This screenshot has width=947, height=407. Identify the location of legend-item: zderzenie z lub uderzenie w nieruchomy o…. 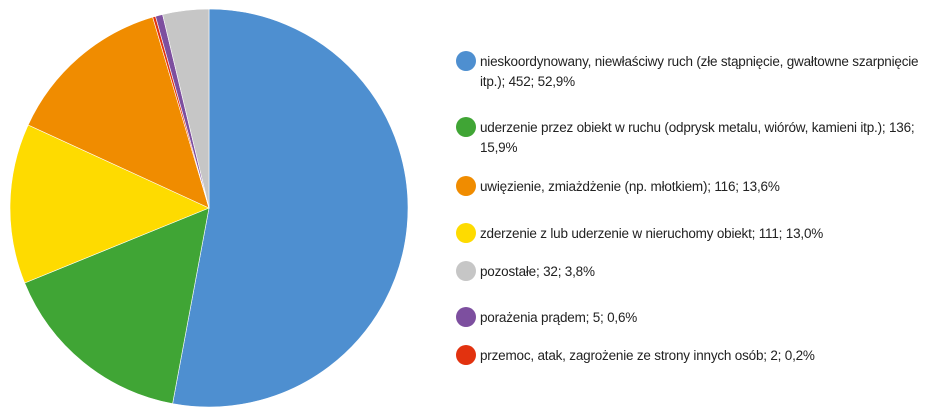
(700, 233).